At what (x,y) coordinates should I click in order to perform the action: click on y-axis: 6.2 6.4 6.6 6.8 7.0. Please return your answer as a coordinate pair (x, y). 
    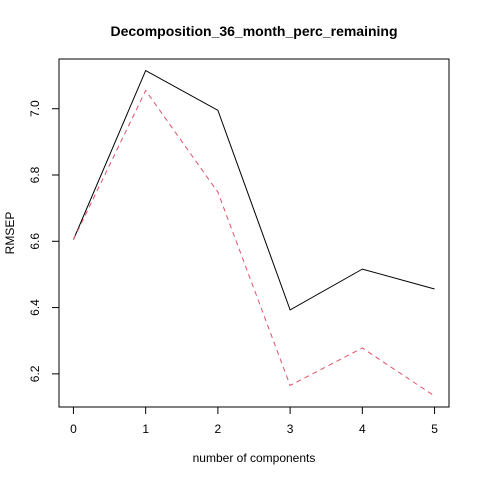
    Looking at the image, I should click on (43, 241).